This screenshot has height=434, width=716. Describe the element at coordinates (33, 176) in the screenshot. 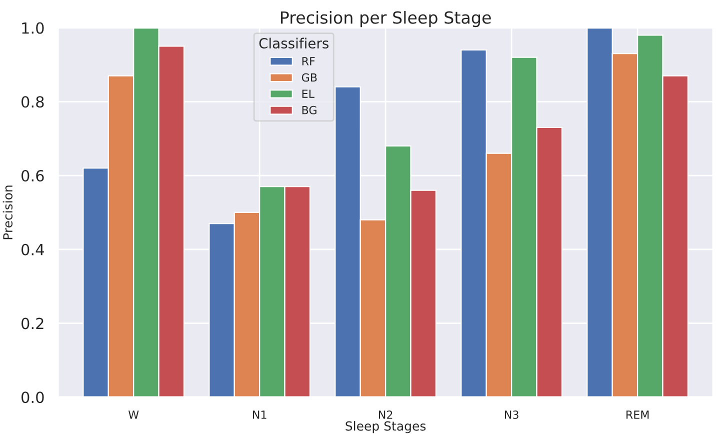

I see `y-tick-label: 0.6` at that location.